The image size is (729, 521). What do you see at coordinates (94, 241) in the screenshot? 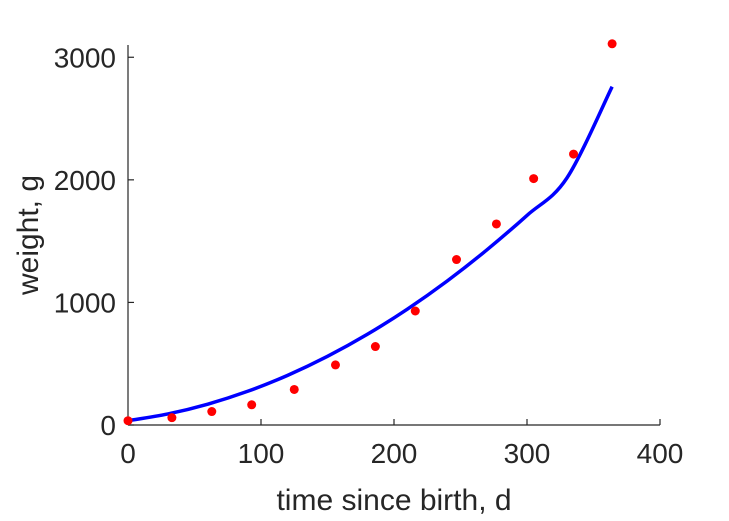
I see `y-ticks: 0 1000 2000 3000` at bounding box center [94, 241].